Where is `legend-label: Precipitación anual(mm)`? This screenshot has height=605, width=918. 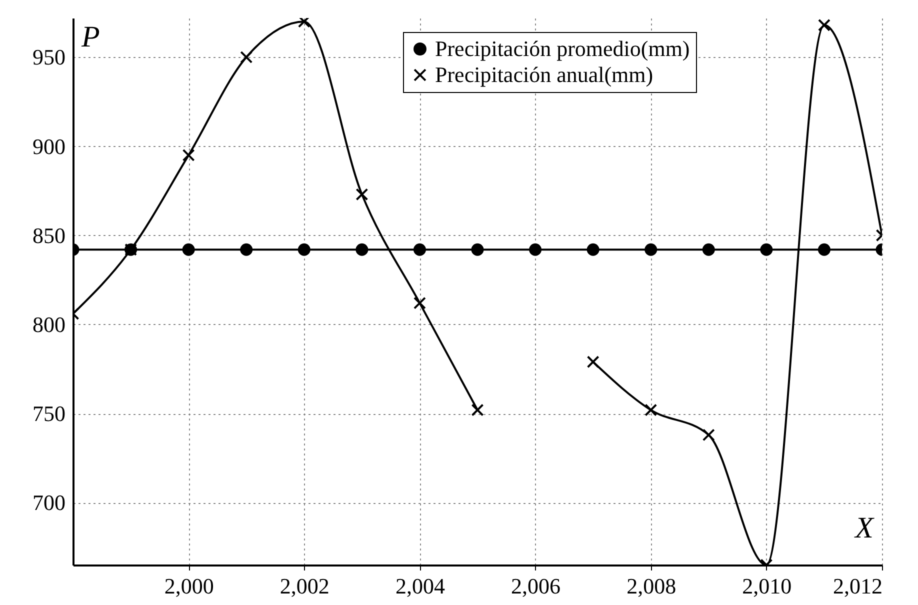 legend-label: Precipitación anual(mm) is located at coordinates (544, 74).